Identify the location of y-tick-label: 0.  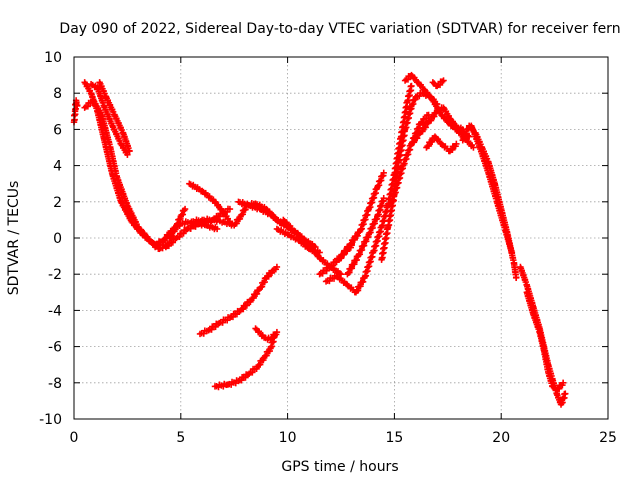
(57, 239).